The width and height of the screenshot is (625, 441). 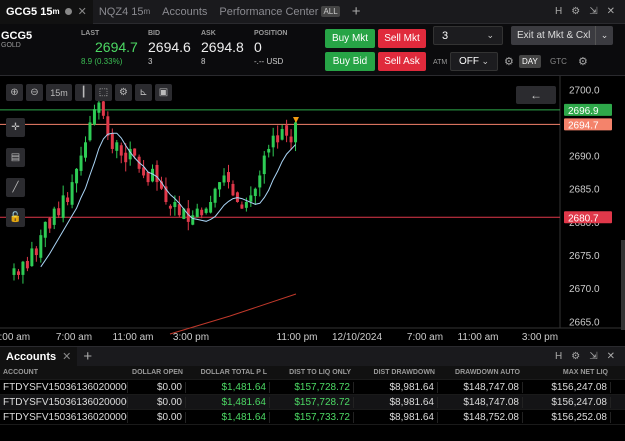 I want to click on tab-performance-center: Performance Center ALL, so click(x=279, y=11).